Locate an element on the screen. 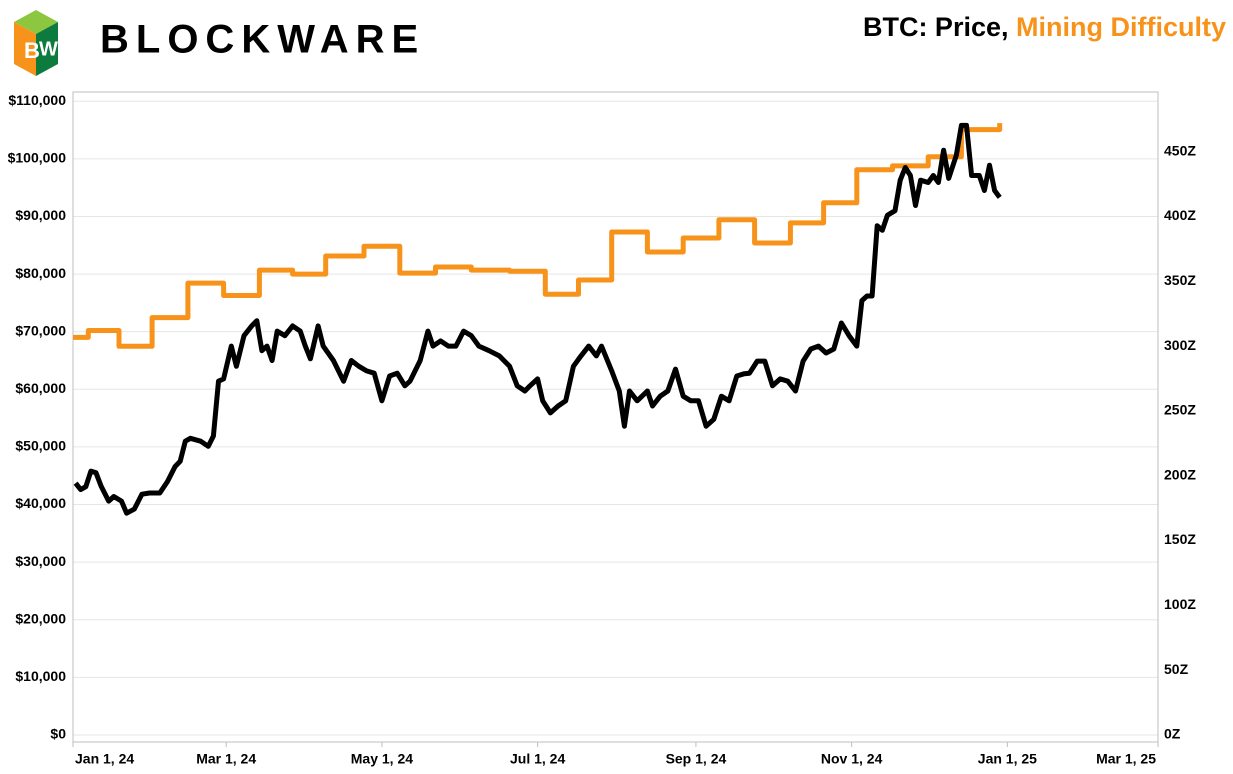  y-tick-label: $70,000 is located at coordinates (40, 330).